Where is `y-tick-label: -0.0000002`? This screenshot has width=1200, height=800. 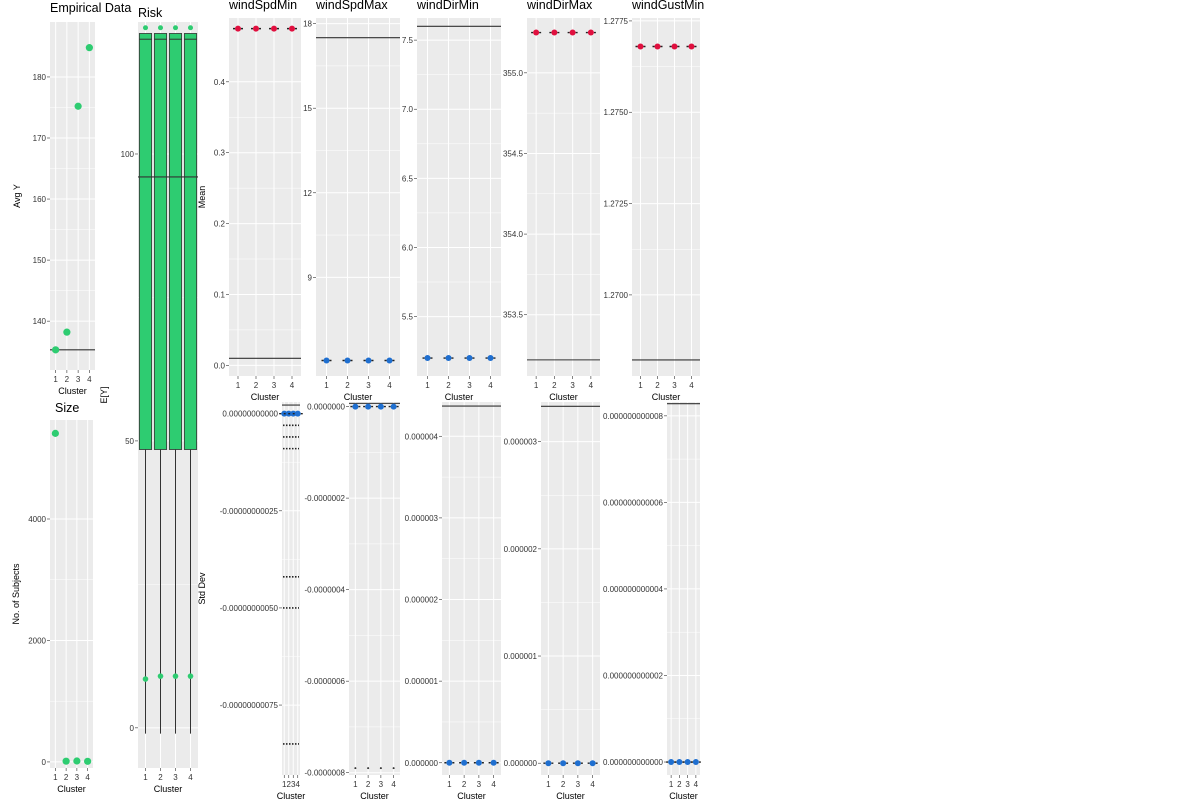
y-tick-label: -0.0000002 is located at coordinates (325, 498).